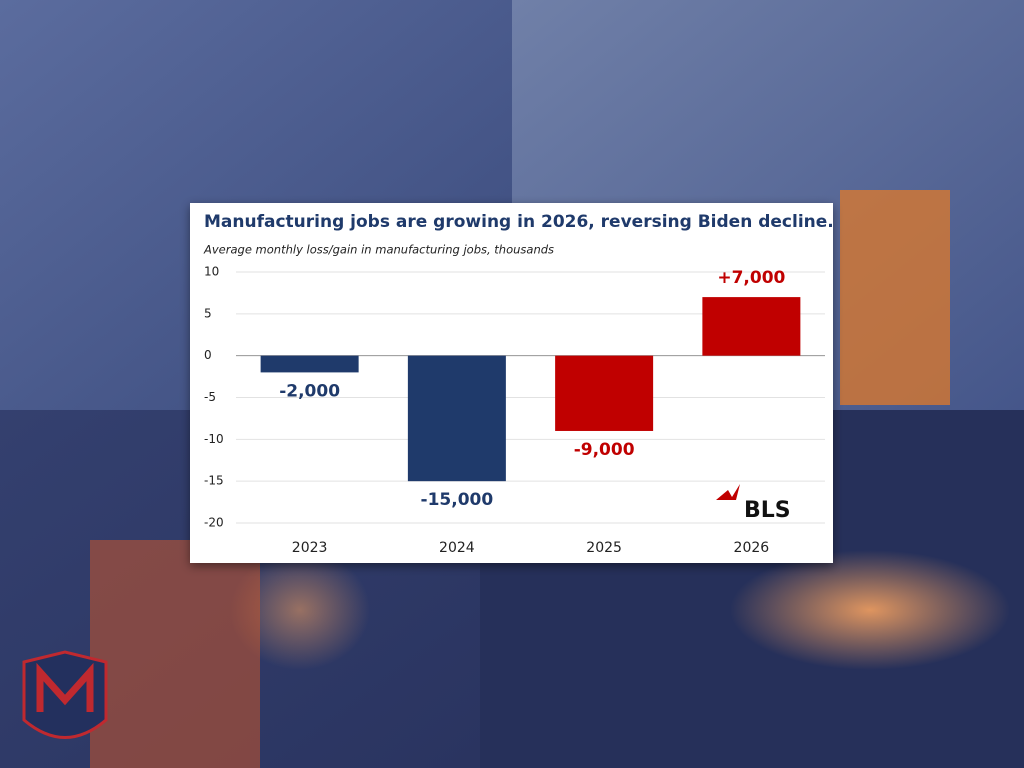 This screenshot has width=1024, height=768. I want to click on y-tick-label: -5, so click(210, 397).